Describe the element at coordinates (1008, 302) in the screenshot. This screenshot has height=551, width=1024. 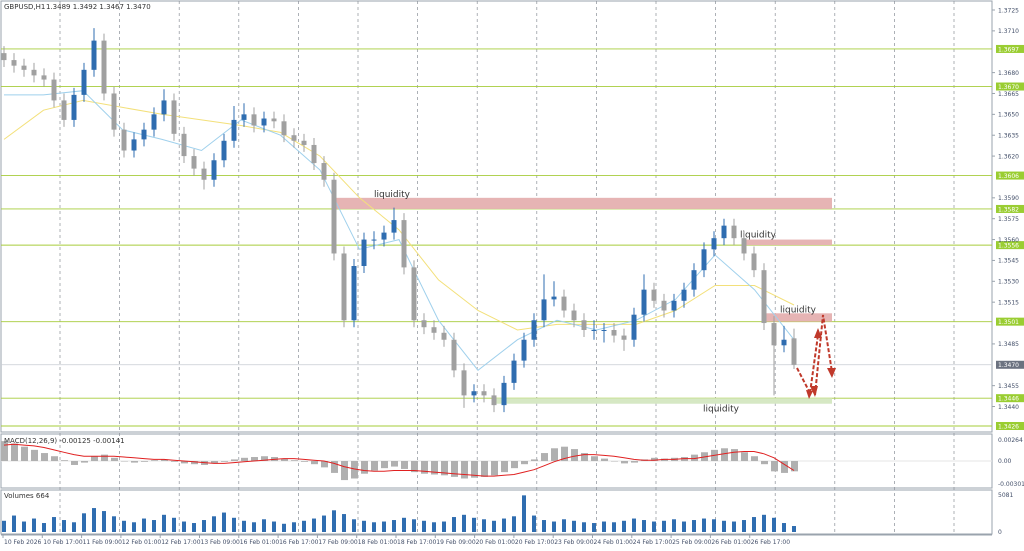
I see `price-tick-label: 1.3515` at that location.